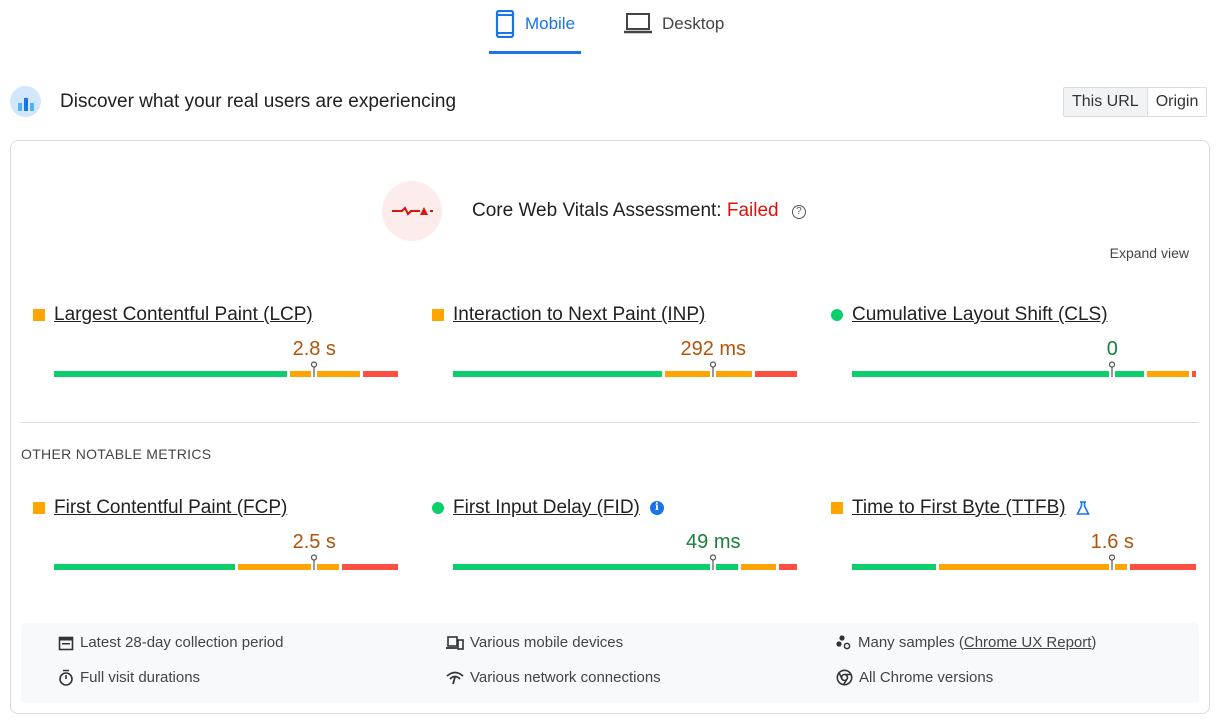  What do you see at coordinates (1112, 349) in the screenshot?
I see `metric-value: 0` at bounding box center [1112, 349].